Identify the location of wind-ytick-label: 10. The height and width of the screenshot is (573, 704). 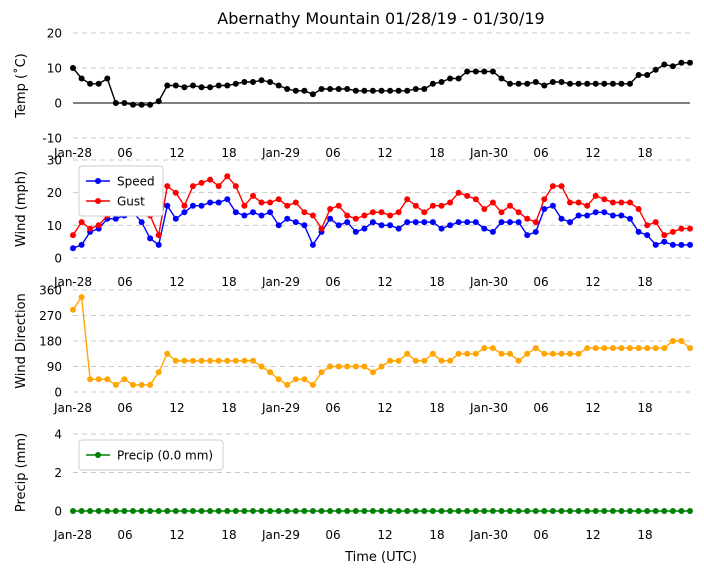
(54, 226).